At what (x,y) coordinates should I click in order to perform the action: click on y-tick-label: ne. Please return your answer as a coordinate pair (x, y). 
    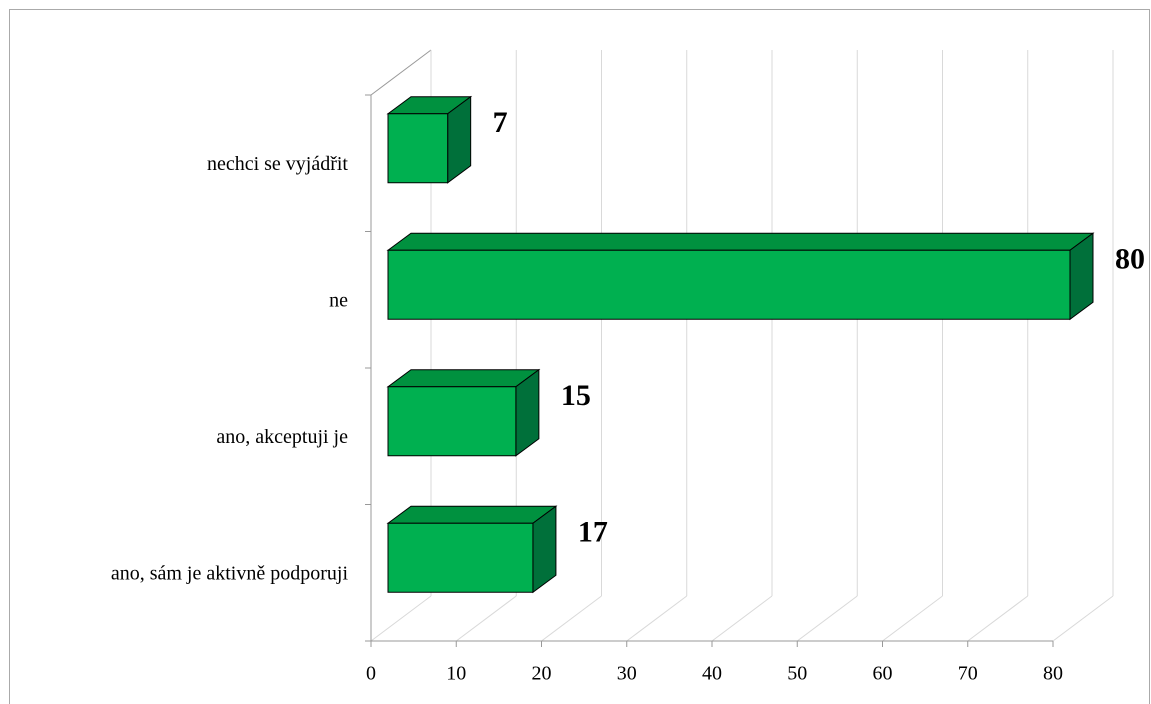
    Looking at the image, I should click on (338, 300).